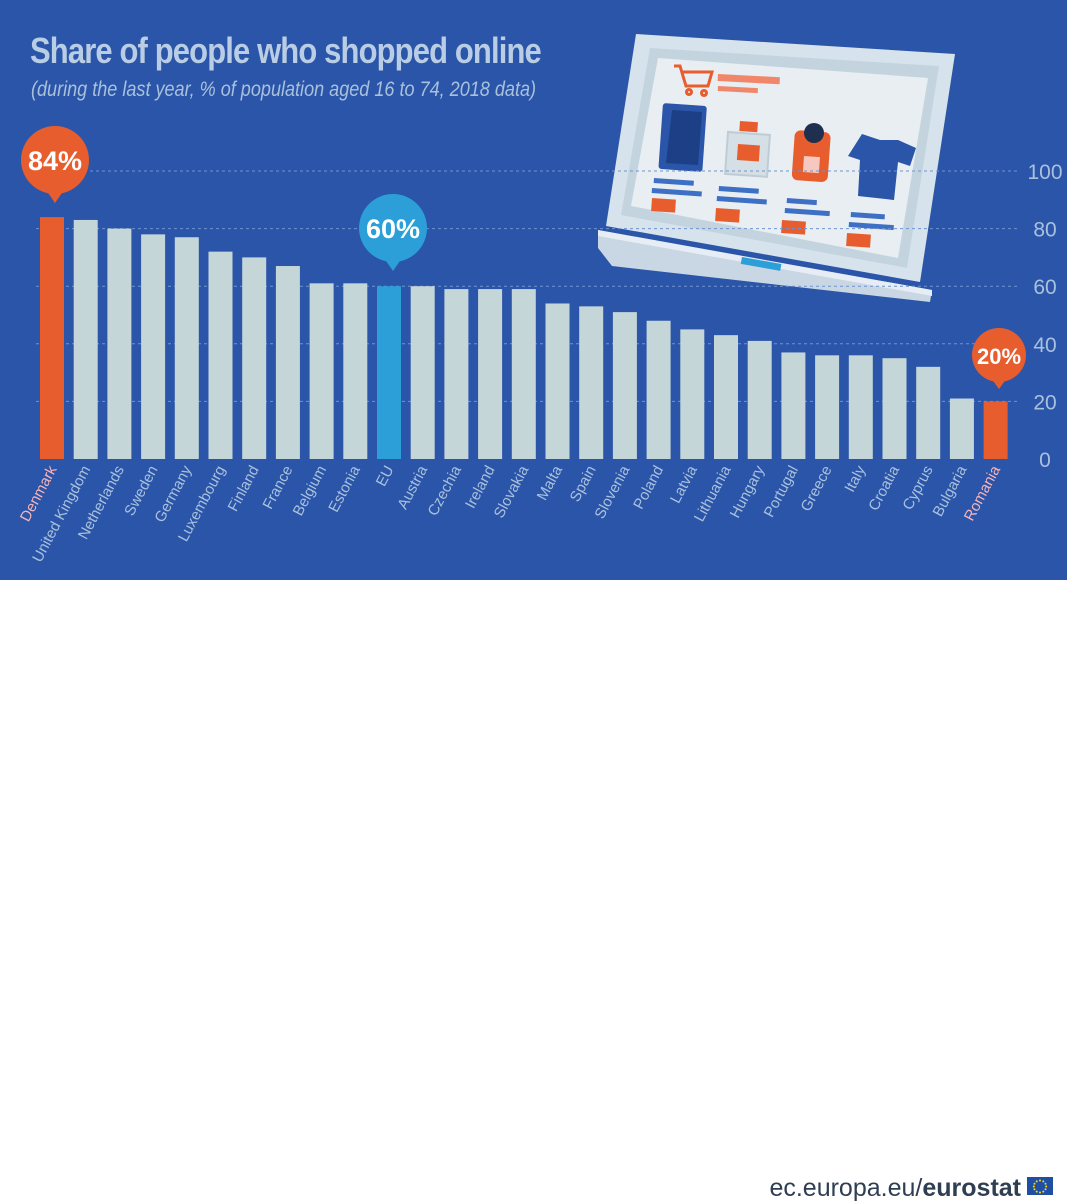 The width and height of the screenshot is (1067, 1203). Describe the element at coordinates (393, 229) in the screenshot. I see `callout-eu-label: 60%` at that location.